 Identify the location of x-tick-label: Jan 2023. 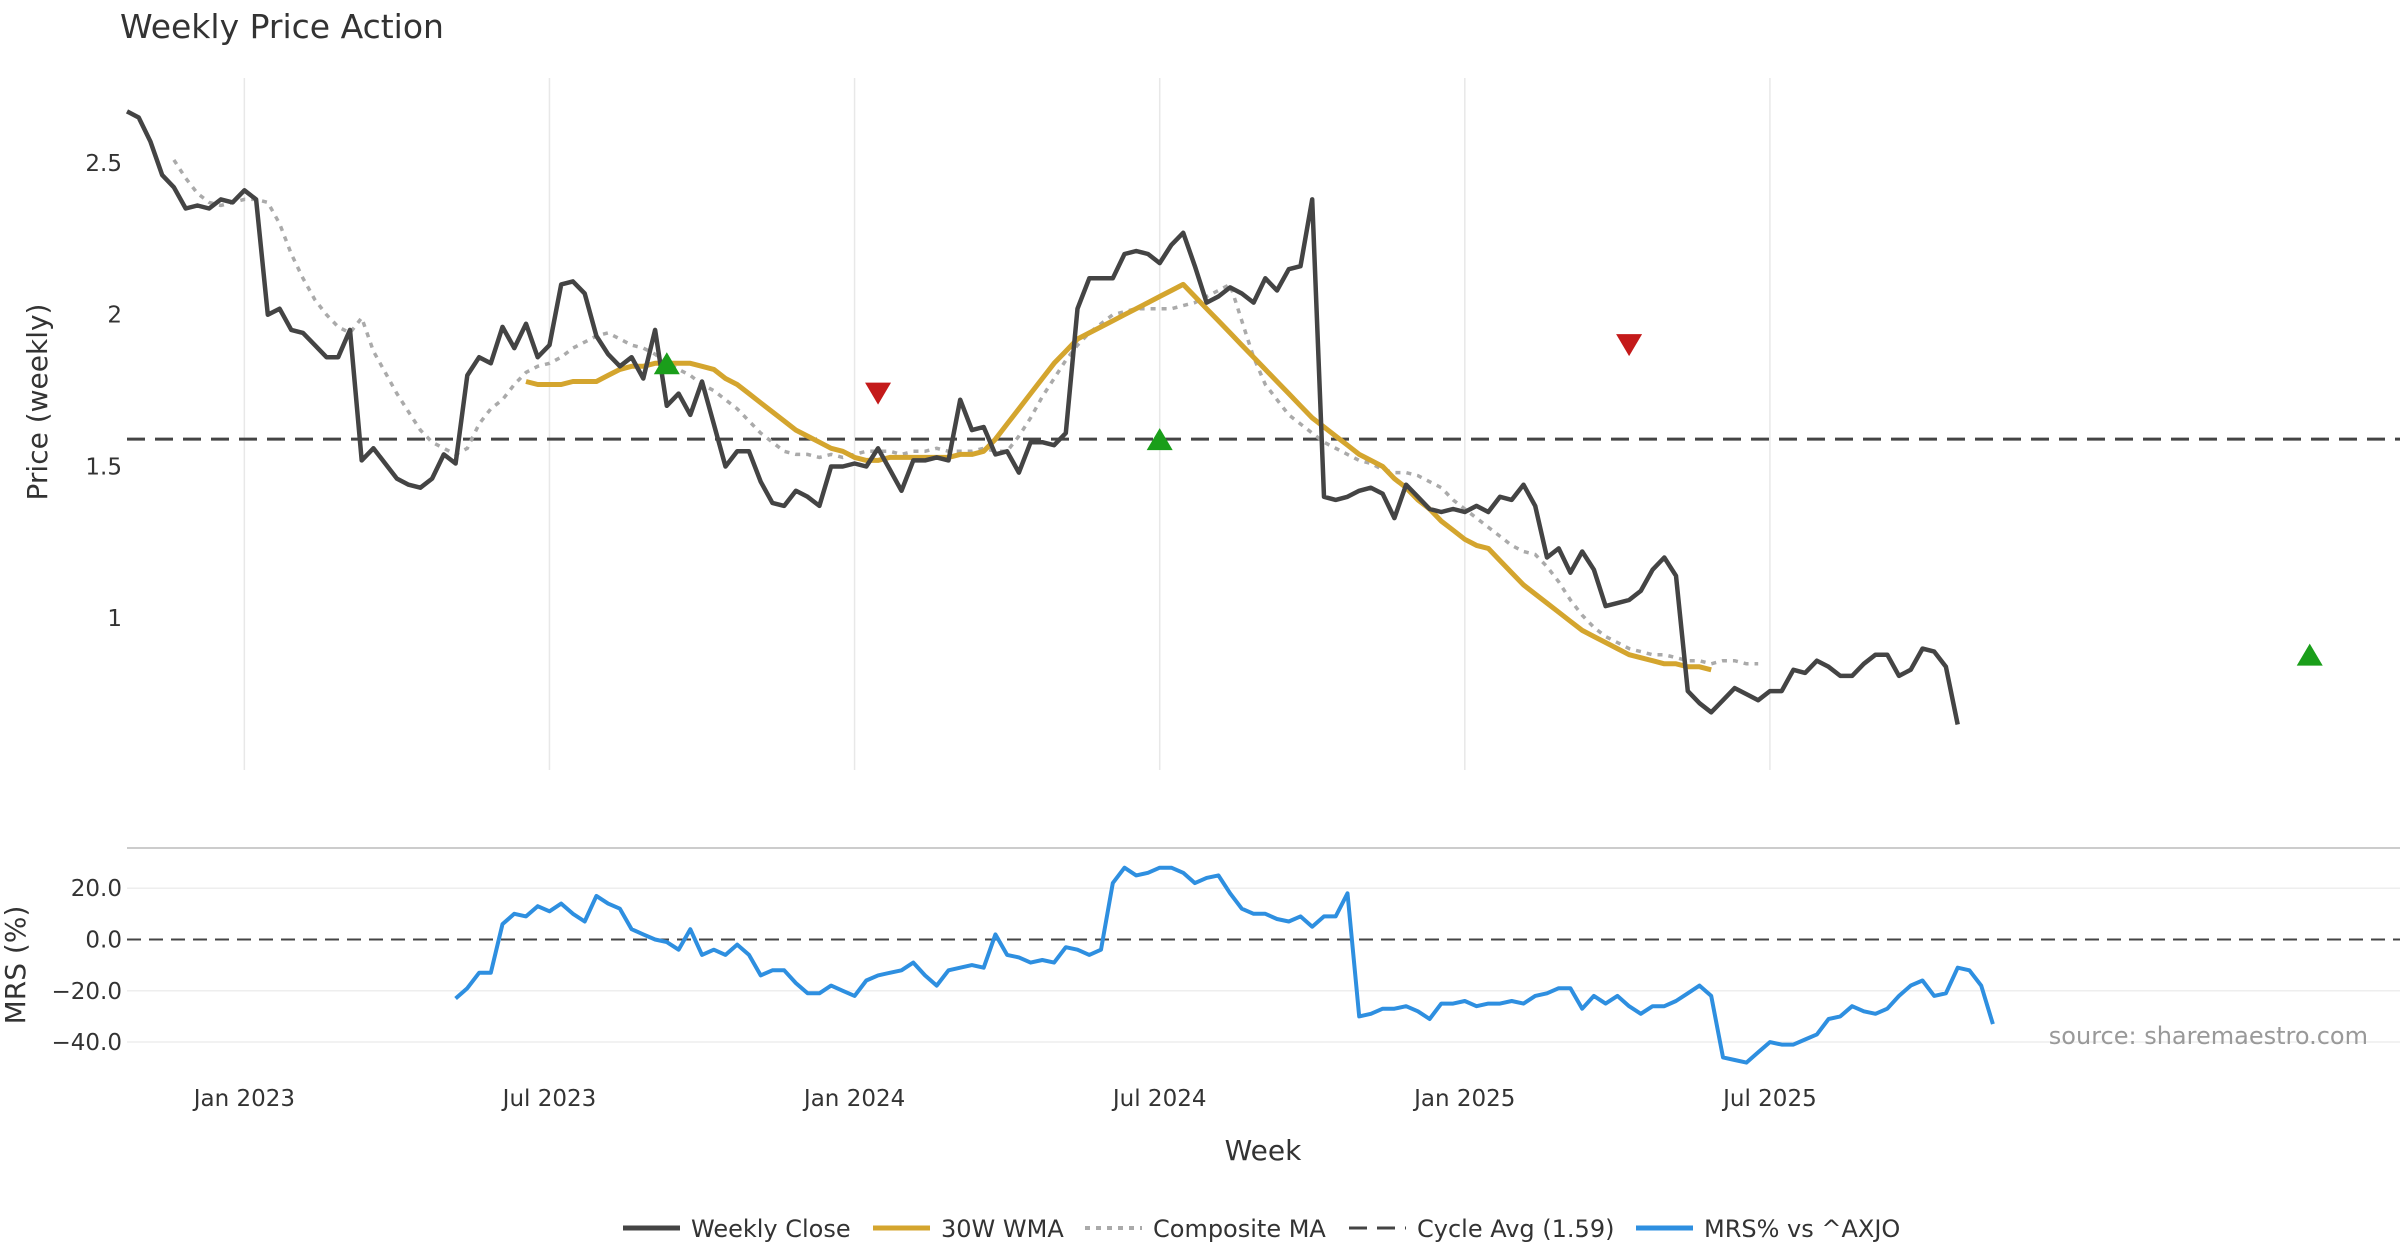
(243, 1099).